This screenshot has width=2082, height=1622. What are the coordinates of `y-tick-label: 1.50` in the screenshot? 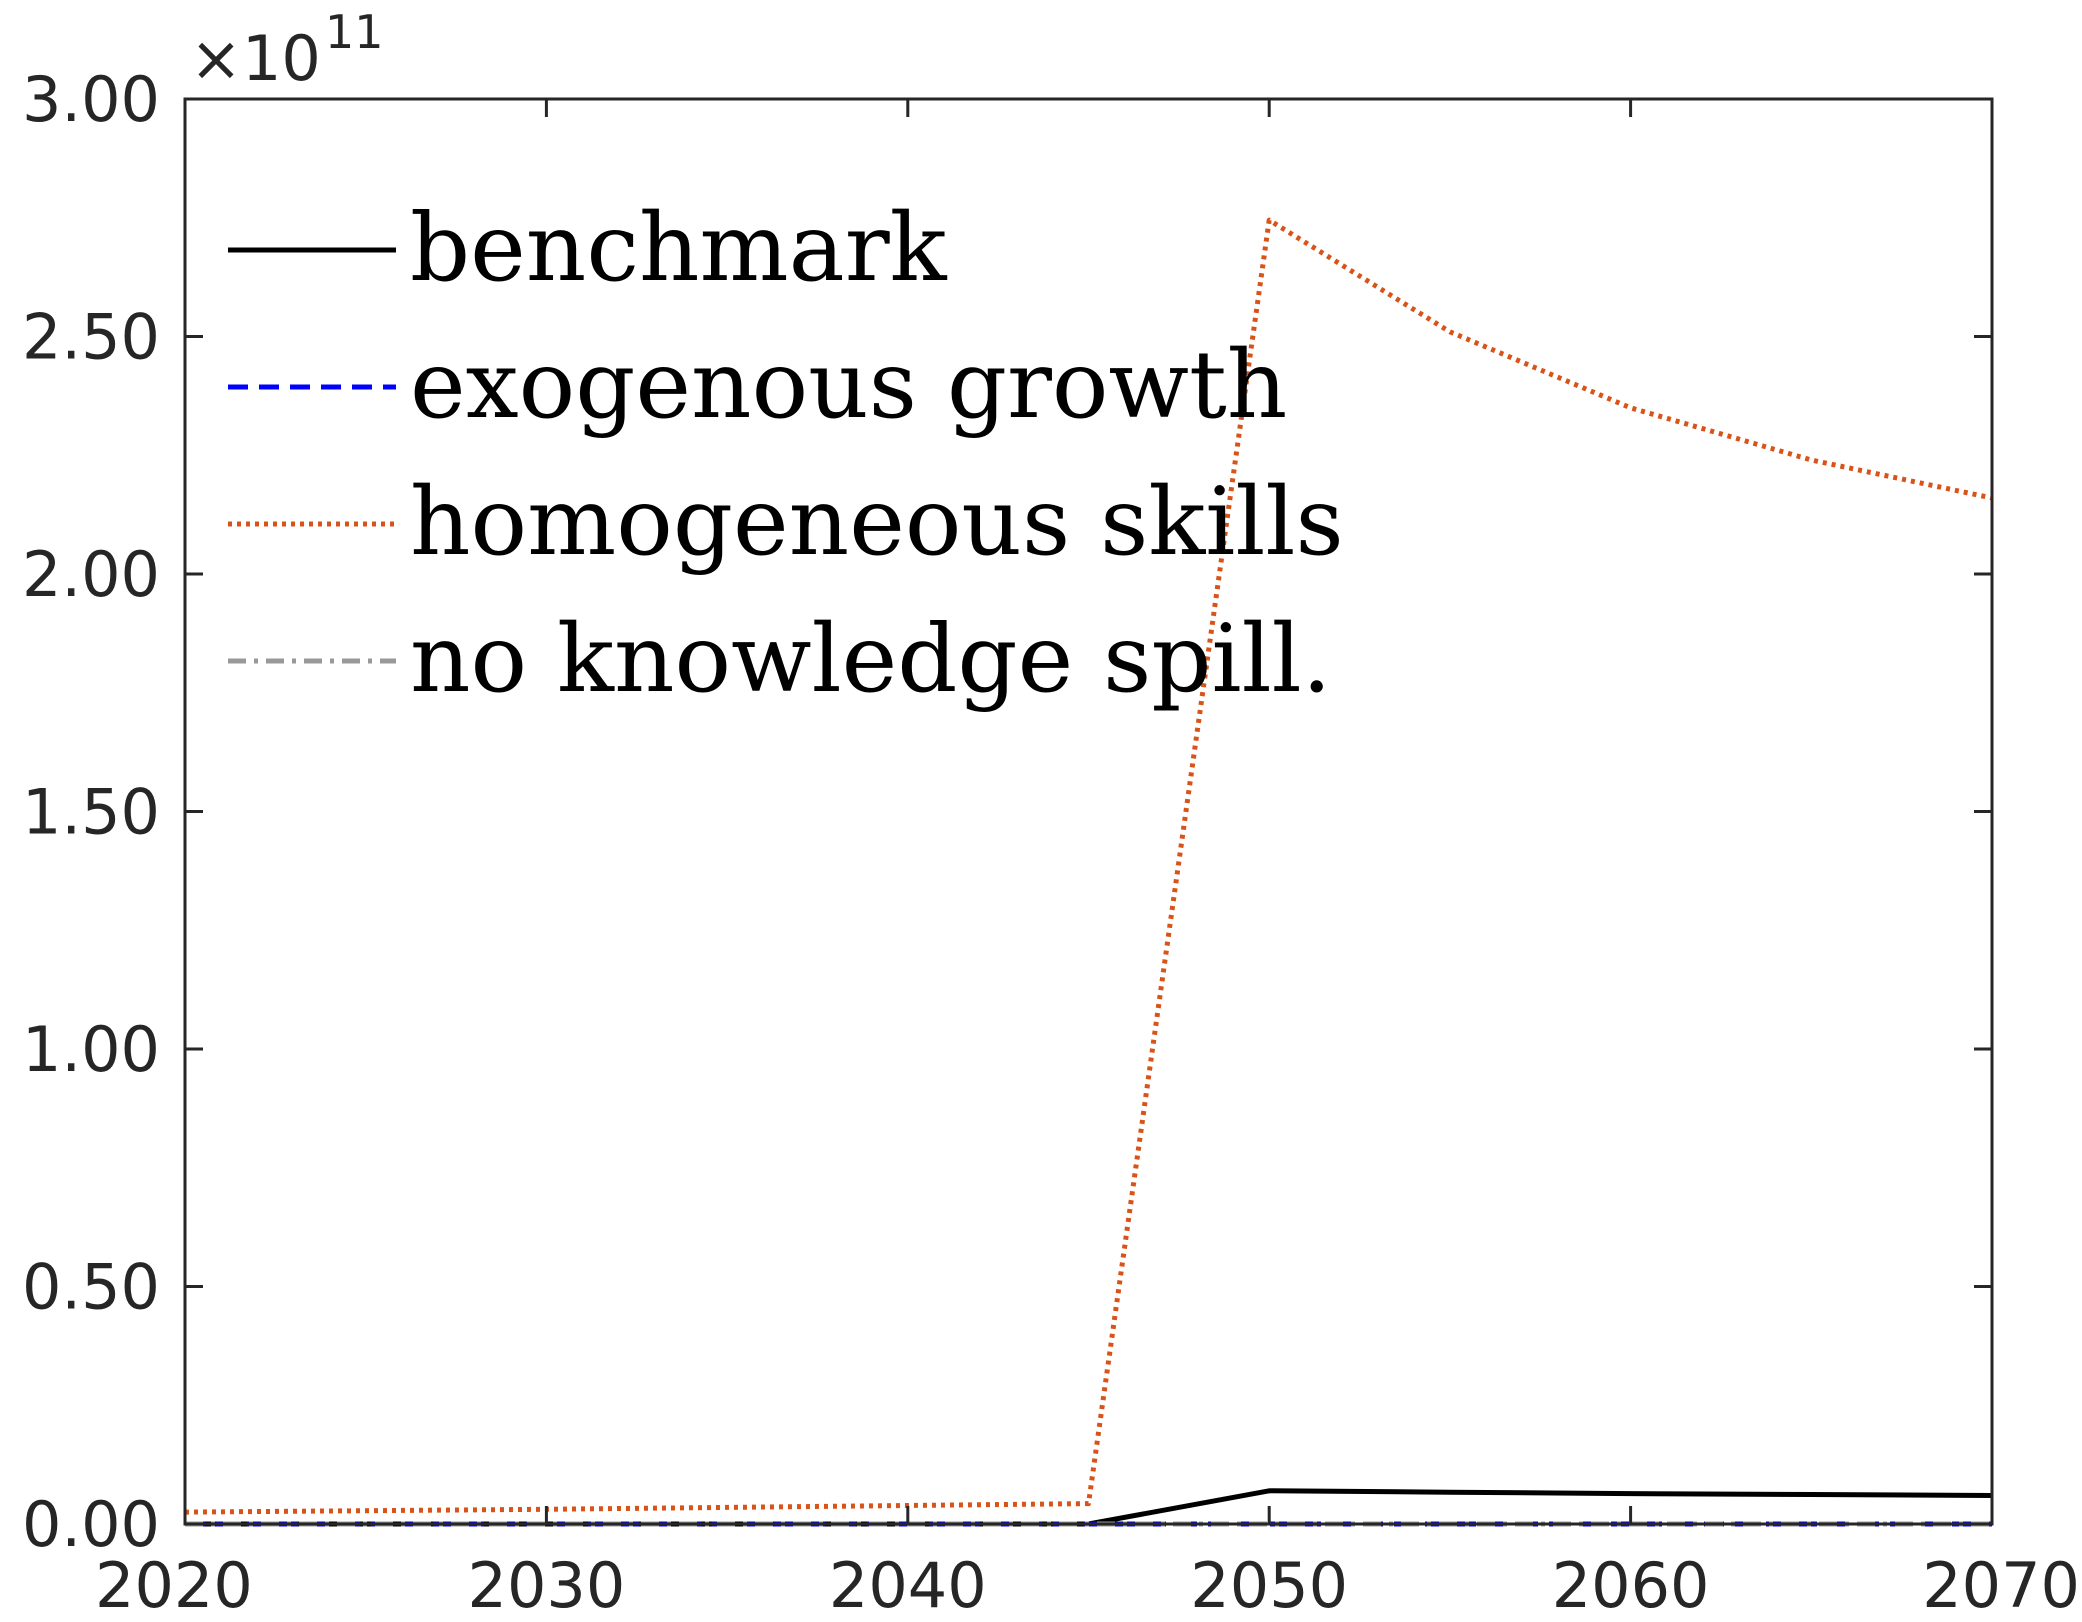 It's located at (91, 812).